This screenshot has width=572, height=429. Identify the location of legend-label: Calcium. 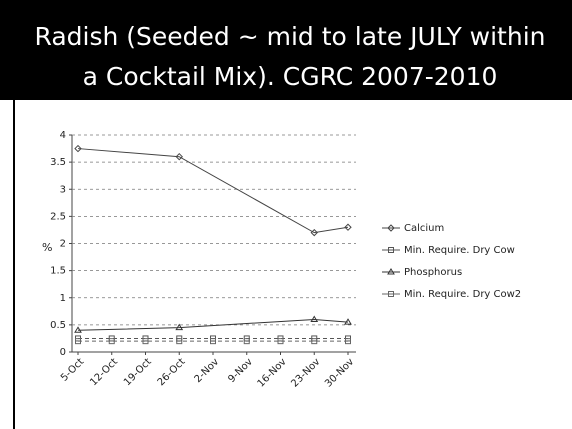
(424, 228).